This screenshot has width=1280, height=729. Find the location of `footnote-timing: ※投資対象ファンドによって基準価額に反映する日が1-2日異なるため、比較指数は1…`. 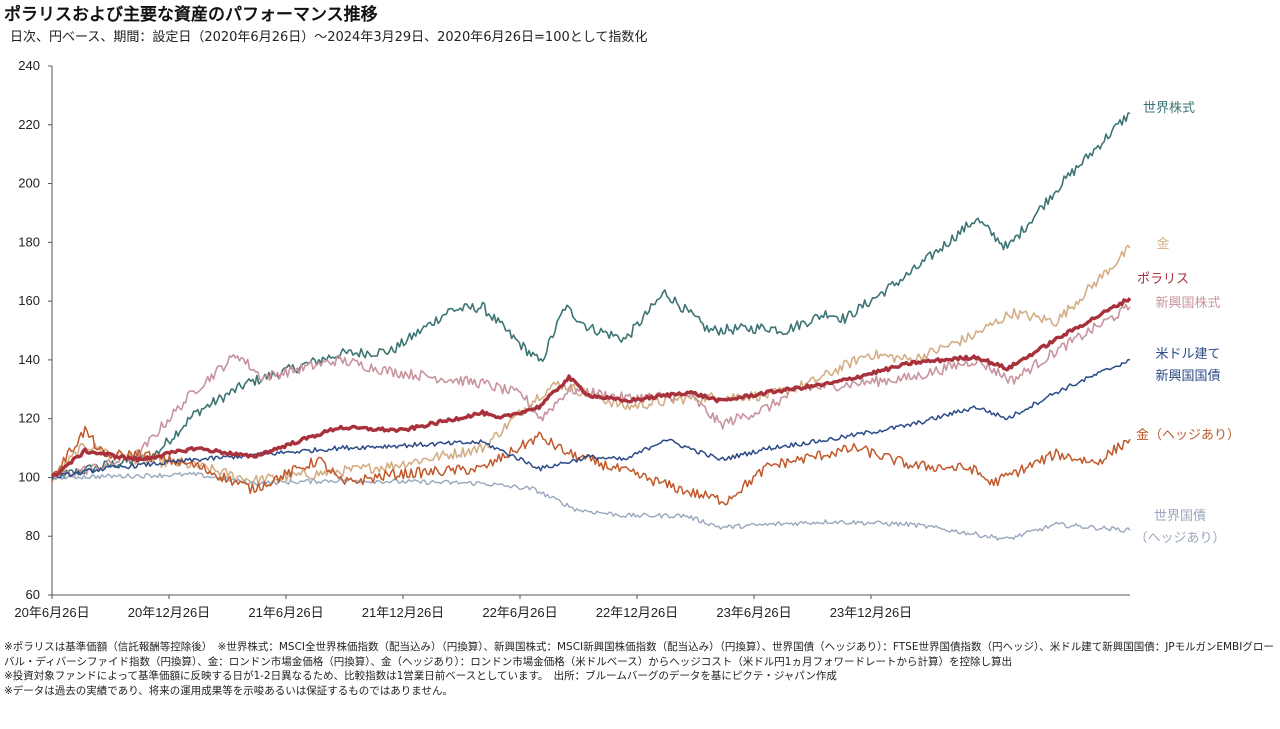

footnote-timing: ※投資対象ファンドによって基準価額に反映する日が1-2日異なるため、比較指数は1… is located at coordinates (420, 676).